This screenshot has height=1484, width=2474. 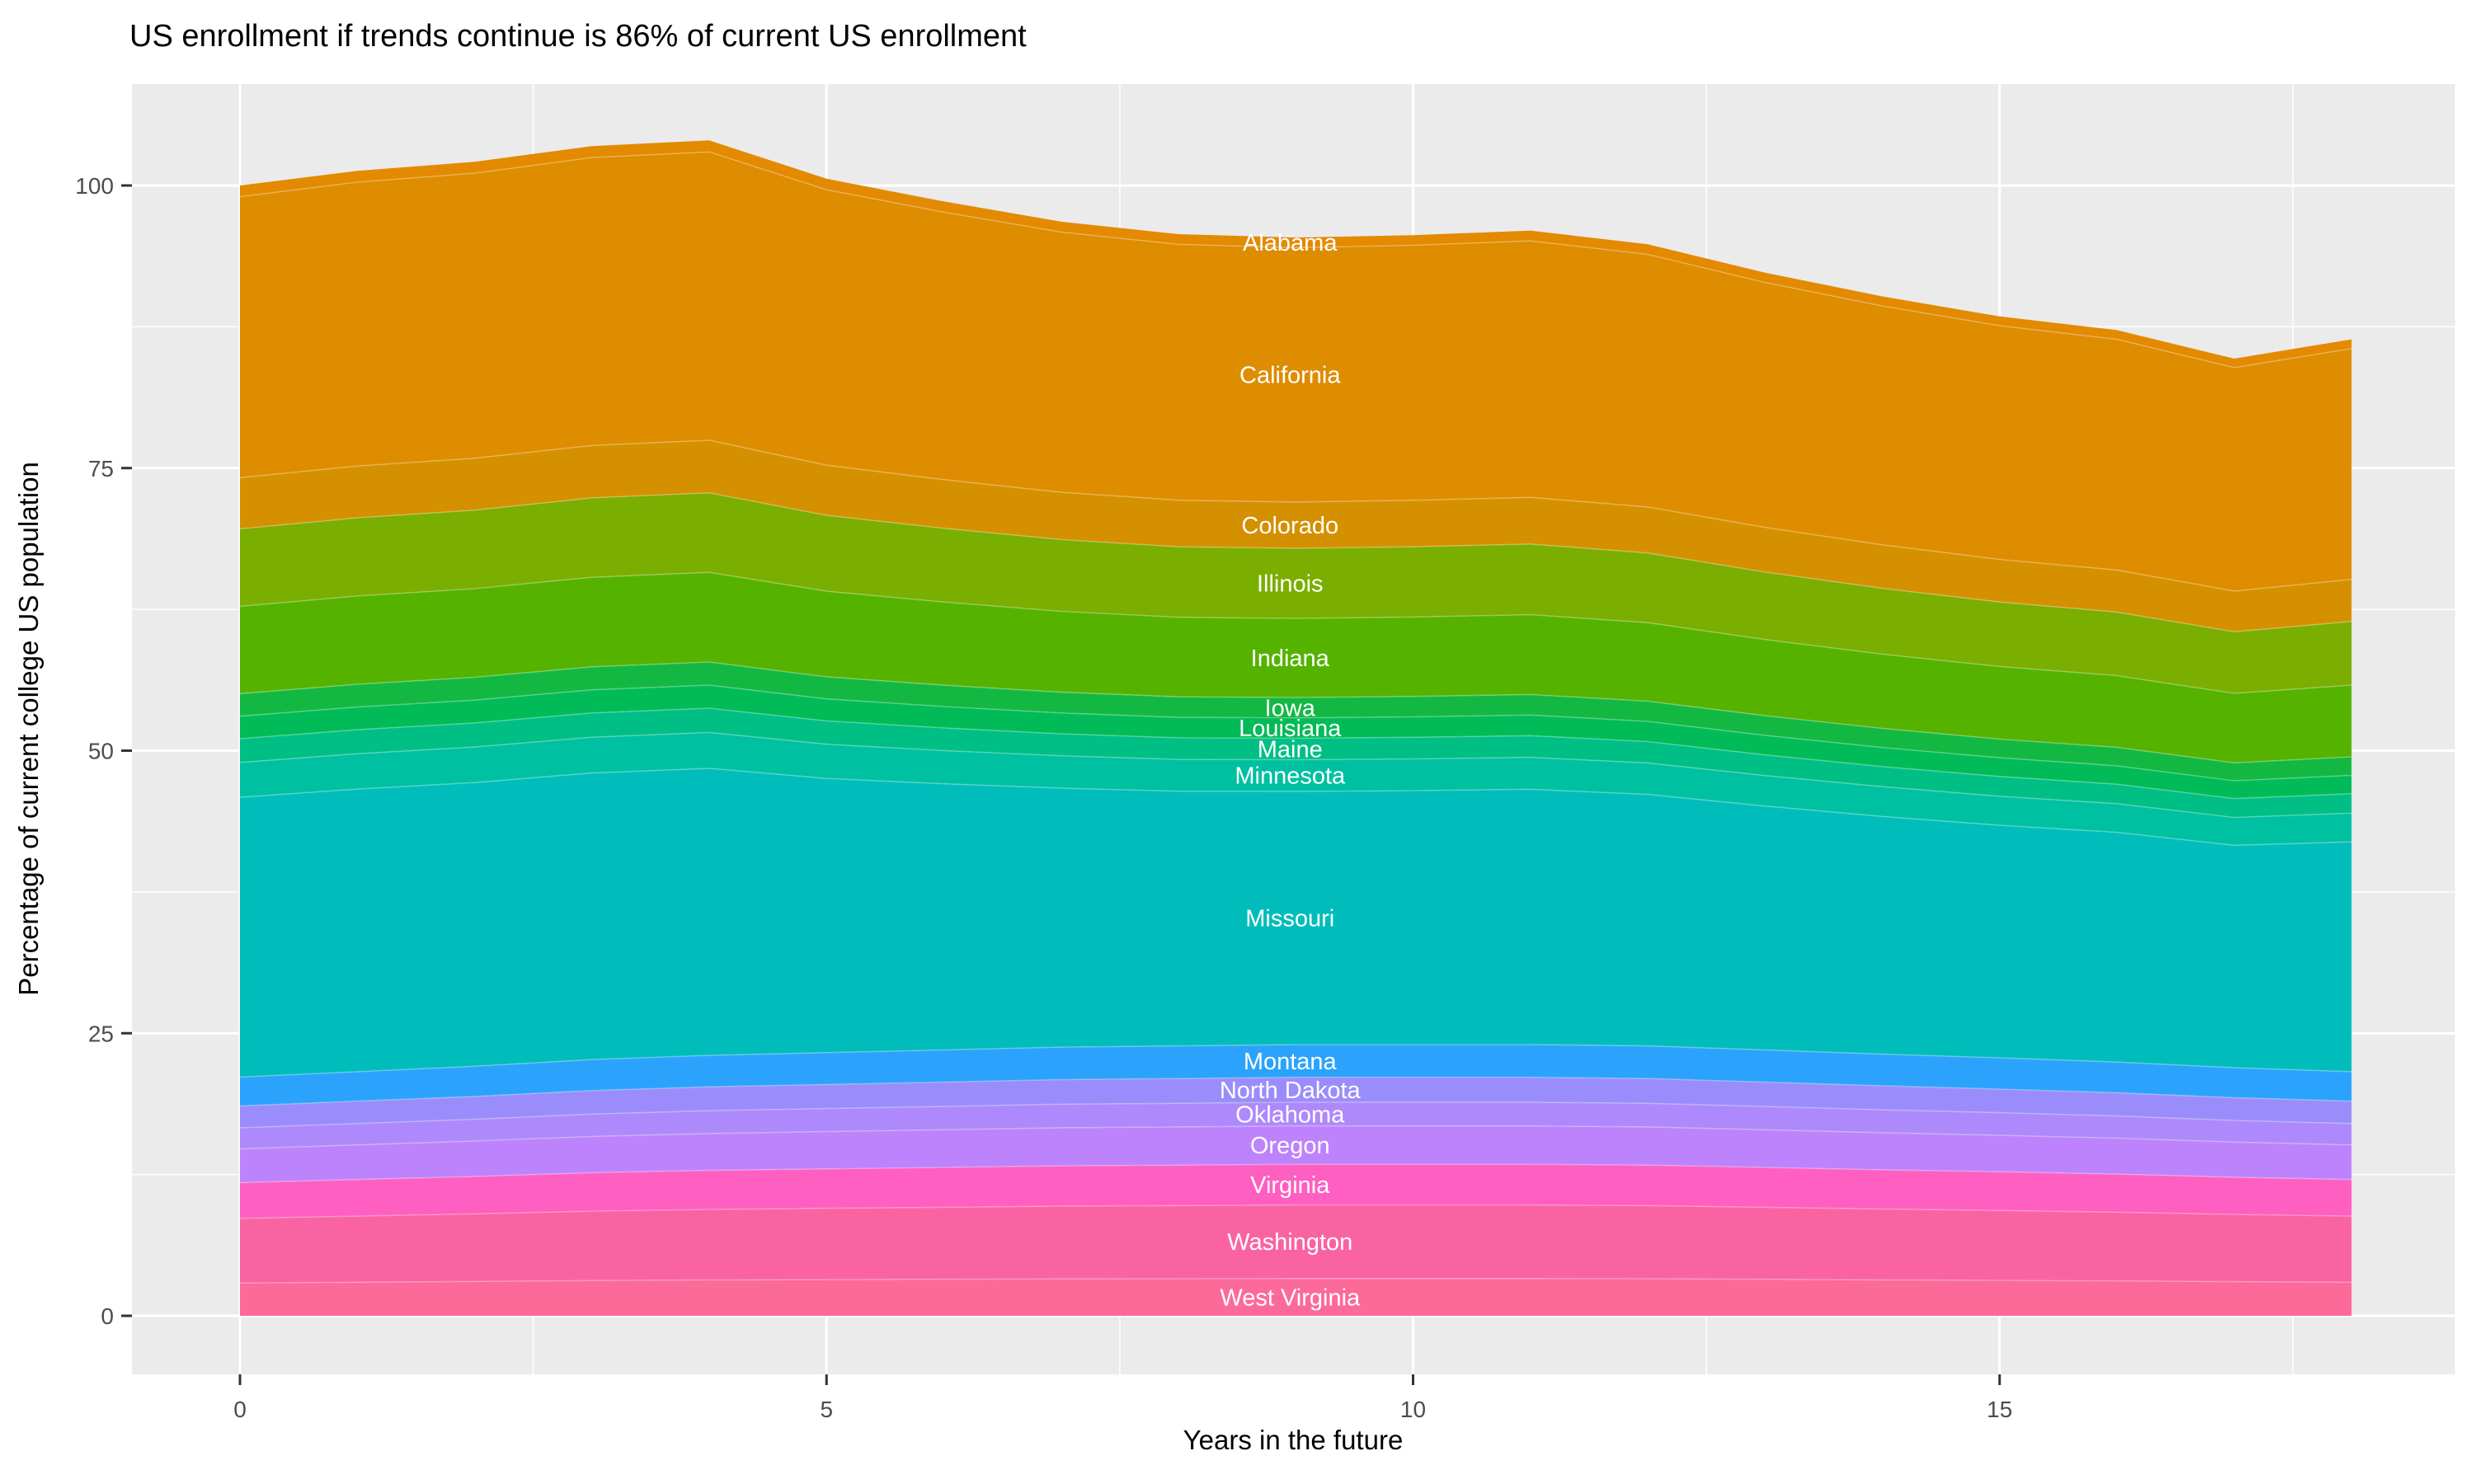 I want to click on area-band-west-virginia, so click(x=1296, y=1297).